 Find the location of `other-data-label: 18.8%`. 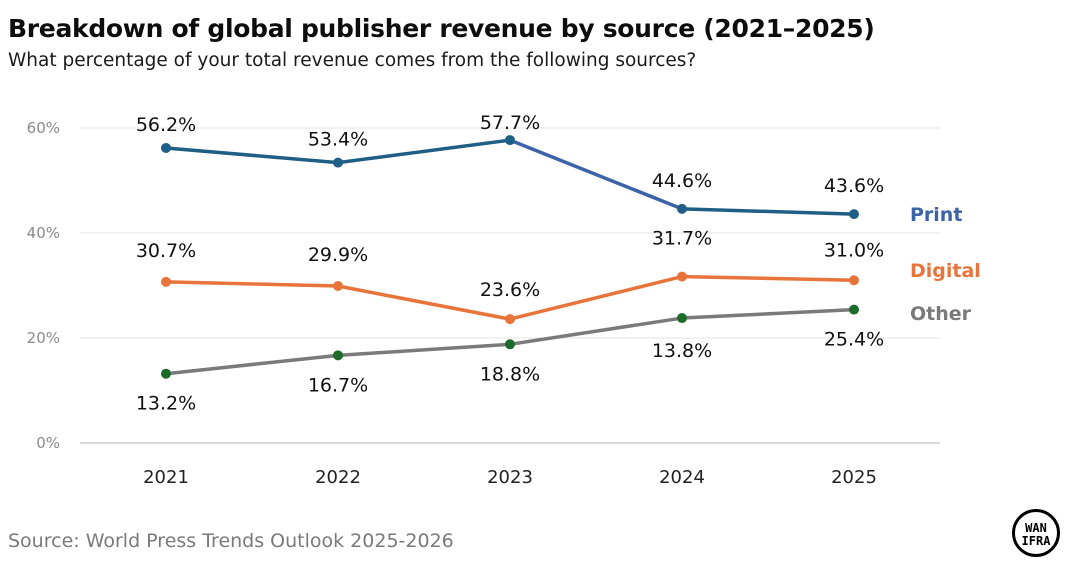

other-data-label: 18.8% is located at coordinates (510, 374).